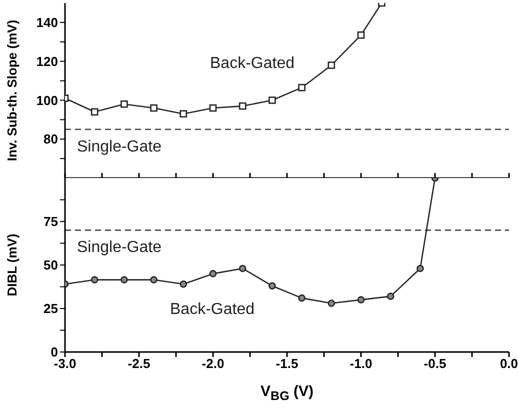  What do you see at coordinates (47, 22) in the screenshot?
I see `y-tick-label: 140` at bounding box center [47, 22].